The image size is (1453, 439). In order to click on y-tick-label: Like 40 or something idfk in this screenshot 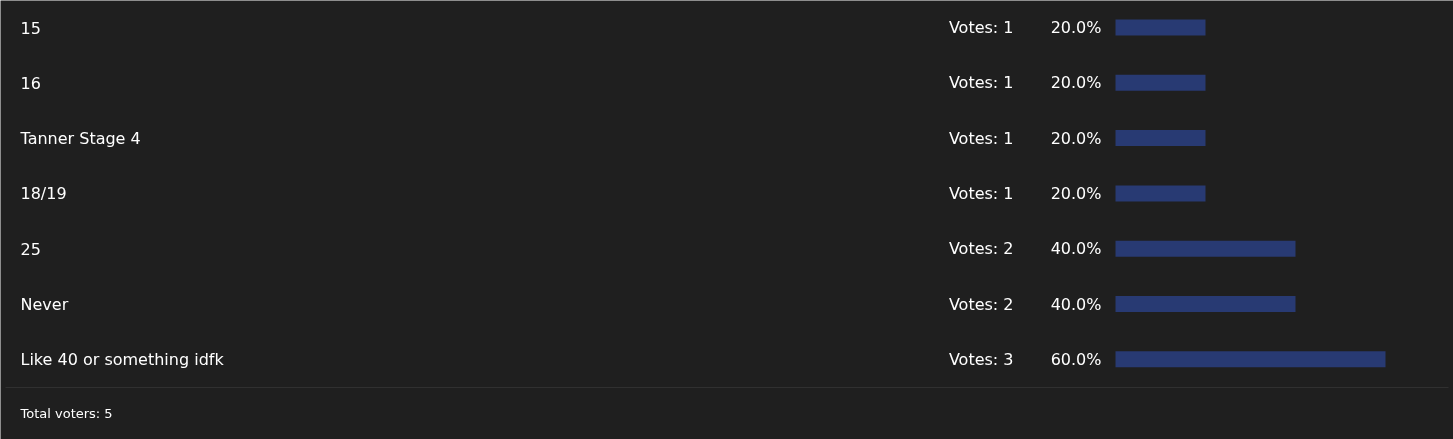, I will do `click(122, 359)`.